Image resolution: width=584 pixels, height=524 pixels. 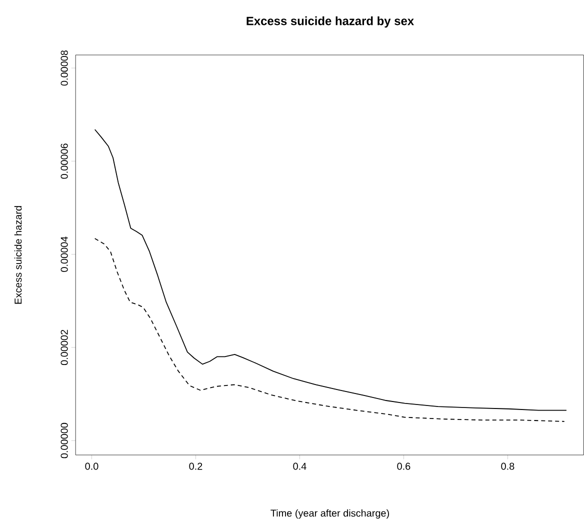 I want to click on x-tick-label: 0.6, so click(x=403, y=466).